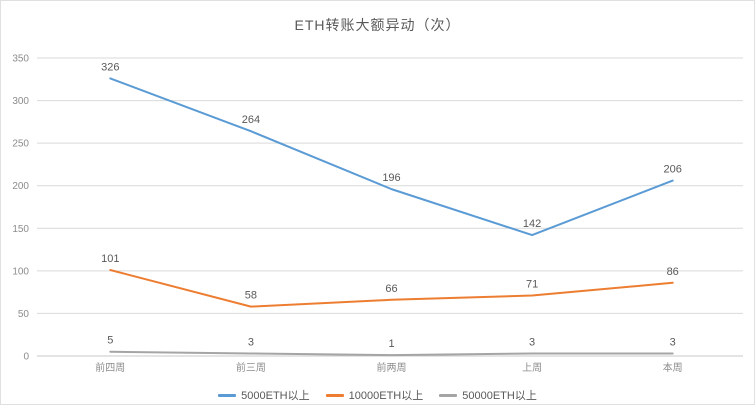 The width and height of the screenshot is (755, 405). Describe the element at coordinates (26, 357) in the screenshot. I see `y-axis-label: 0` at that location.